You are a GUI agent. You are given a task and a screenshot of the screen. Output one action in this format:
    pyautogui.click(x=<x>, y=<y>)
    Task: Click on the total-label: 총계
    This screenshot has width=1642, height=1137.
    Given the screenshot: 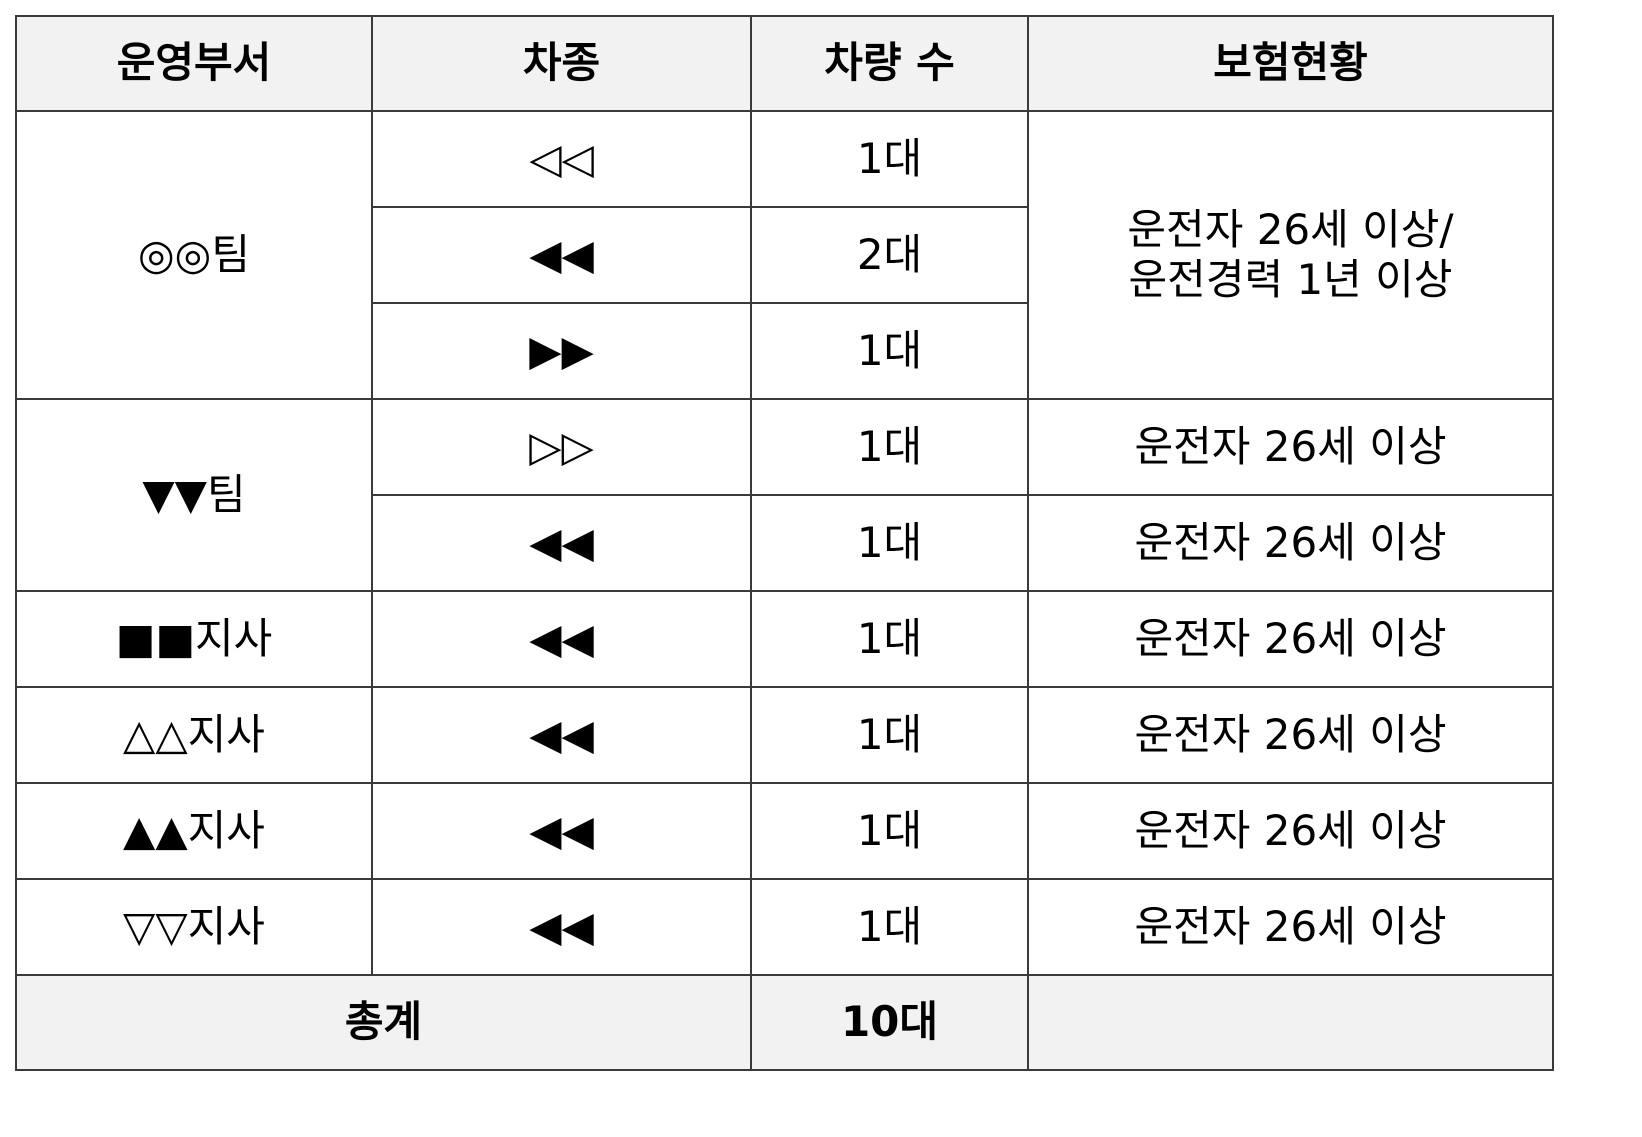 What is the action you would take?
    pyautogui.click(x=383, y=1022)
    